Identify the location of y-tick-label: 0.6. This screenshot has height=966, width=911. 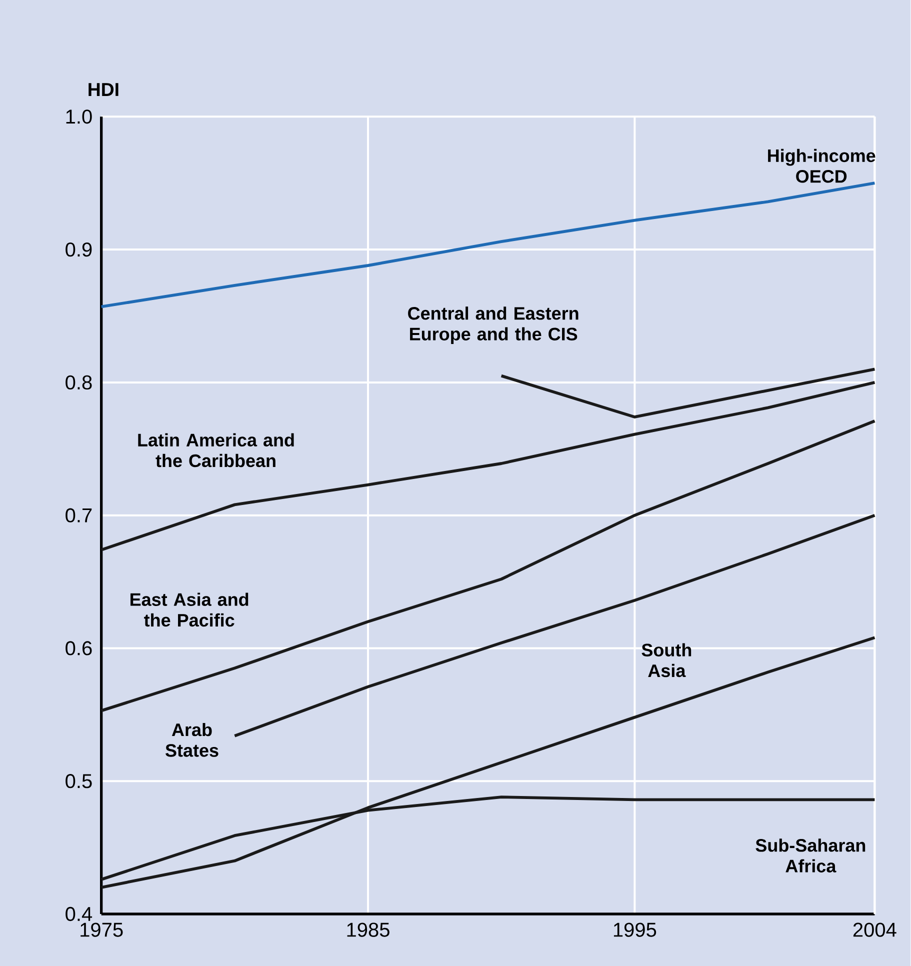
(79, 648).